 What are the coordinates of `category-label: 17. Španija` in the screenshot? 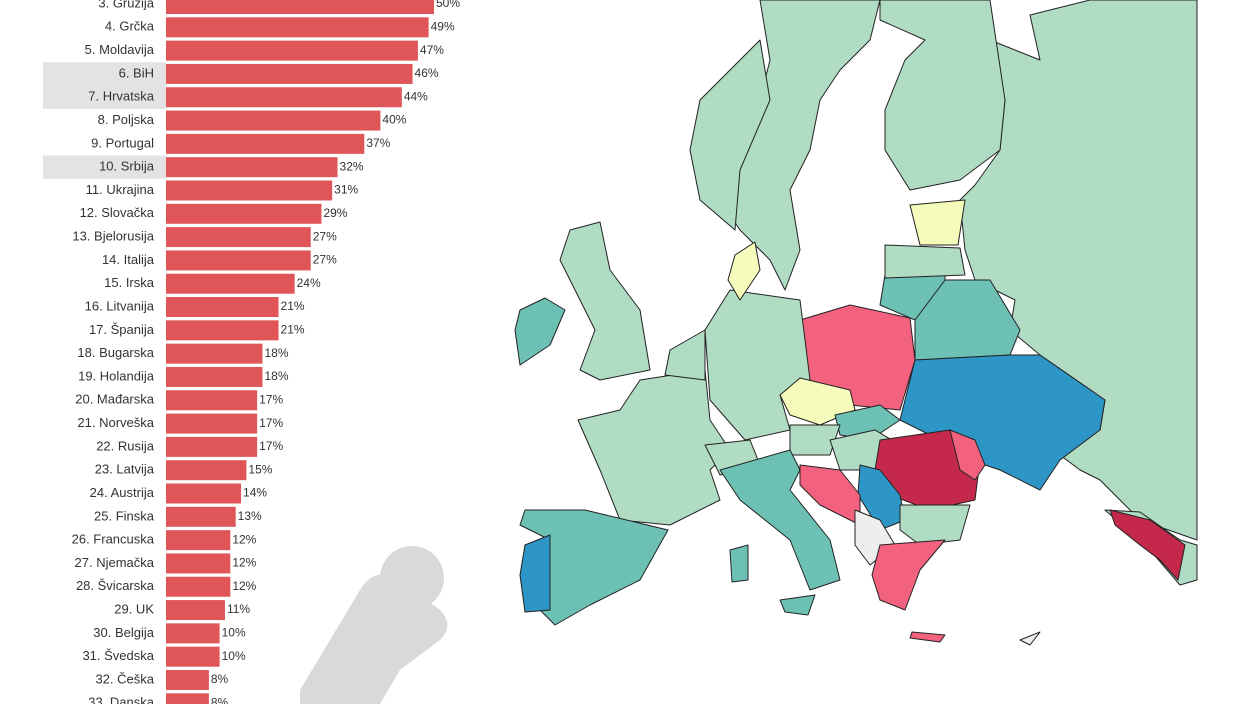 It's located at (122, 329).